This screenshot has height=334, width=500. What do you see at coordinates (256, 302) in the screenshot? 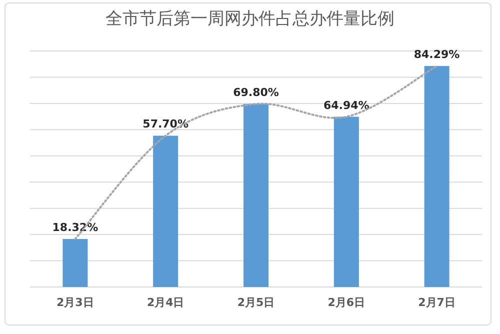
I see `x-tick-label: 2月5日` at bounding box center [256, 302].